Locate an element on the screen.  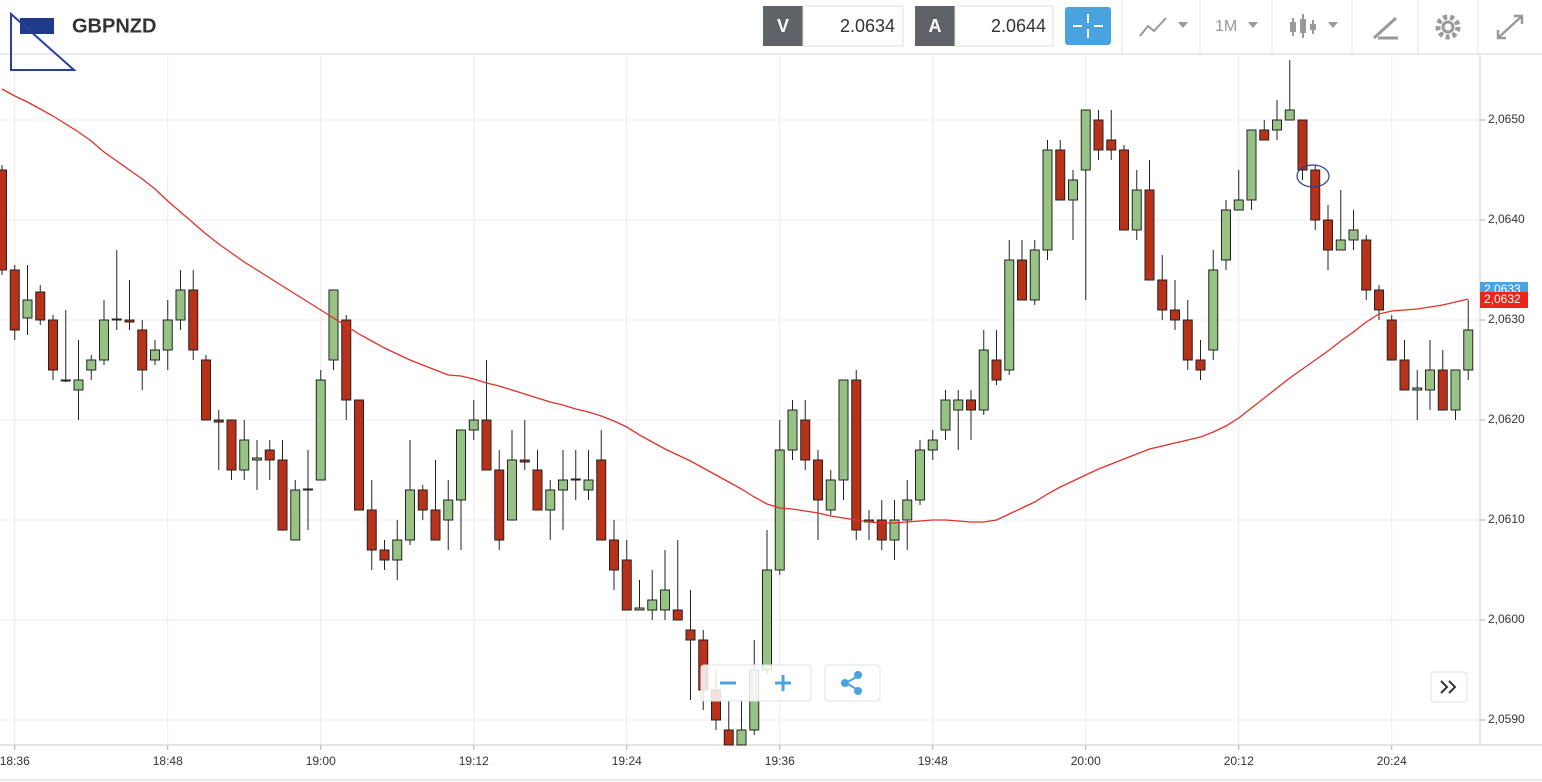
interval: 1M is located at coordinates (1226, 26).